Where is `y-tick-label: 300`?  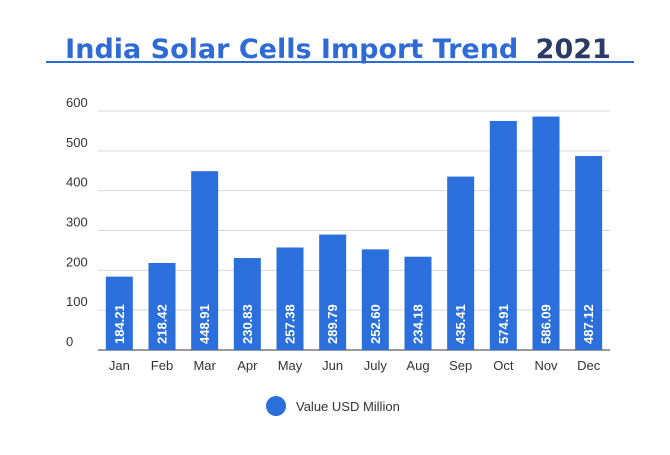
y-tick-label: 300 is located at coordinates (77, 222).